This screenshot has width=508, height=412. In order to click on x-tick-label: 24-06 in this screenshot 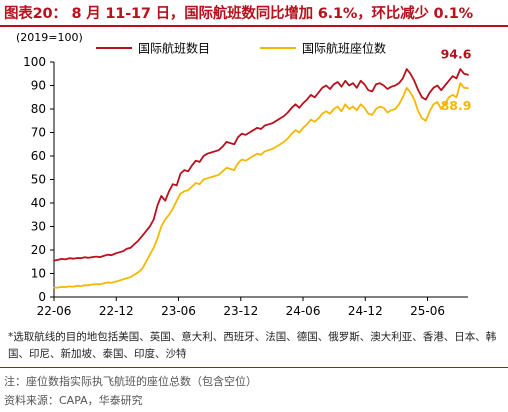, I will do `click(303, 311)`.